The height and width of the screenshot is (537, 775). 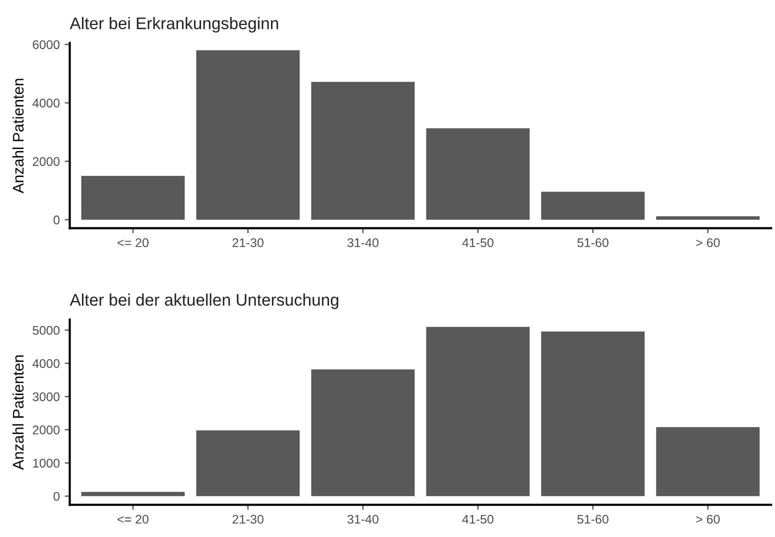 What do you see at coordinates (46, 330) in the screenshot?
I see `y-tick-label: 5000` at bounding box center [46, 330].